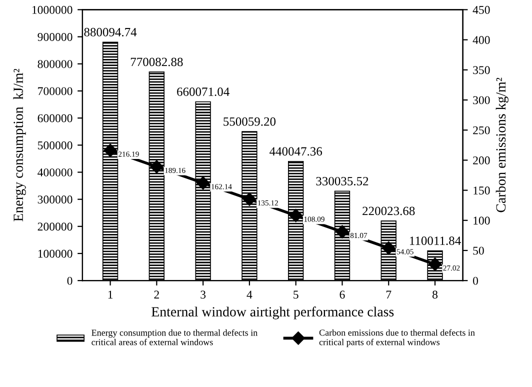 The image size is (532, 387). What do you see at coordinates (481, 40) in the screenshot?
I see `y2-tick-label: 400` at bounding box center [481, 40].